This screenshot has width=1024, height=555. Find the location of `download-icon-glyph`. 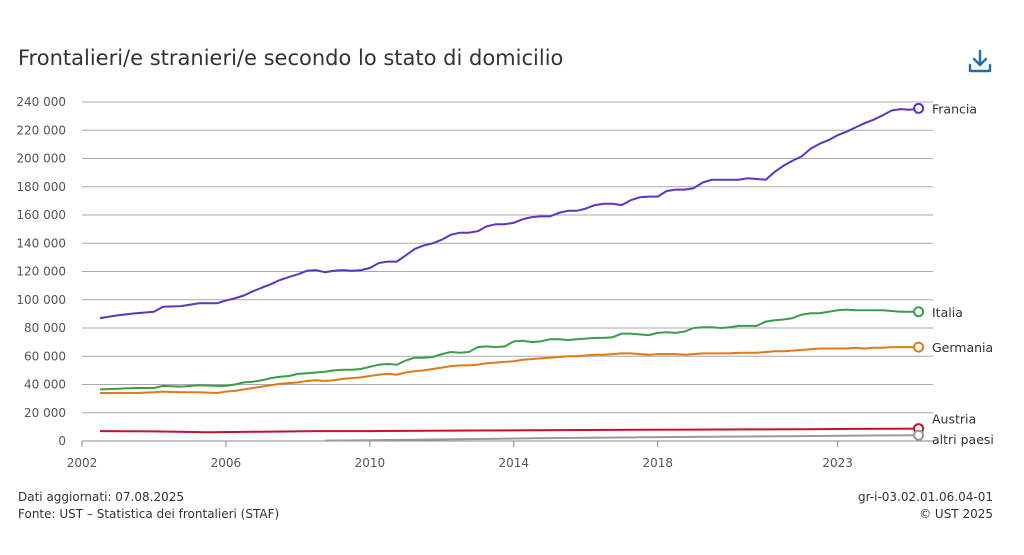

download-icon-glyph is located at coordinates (980, 61).